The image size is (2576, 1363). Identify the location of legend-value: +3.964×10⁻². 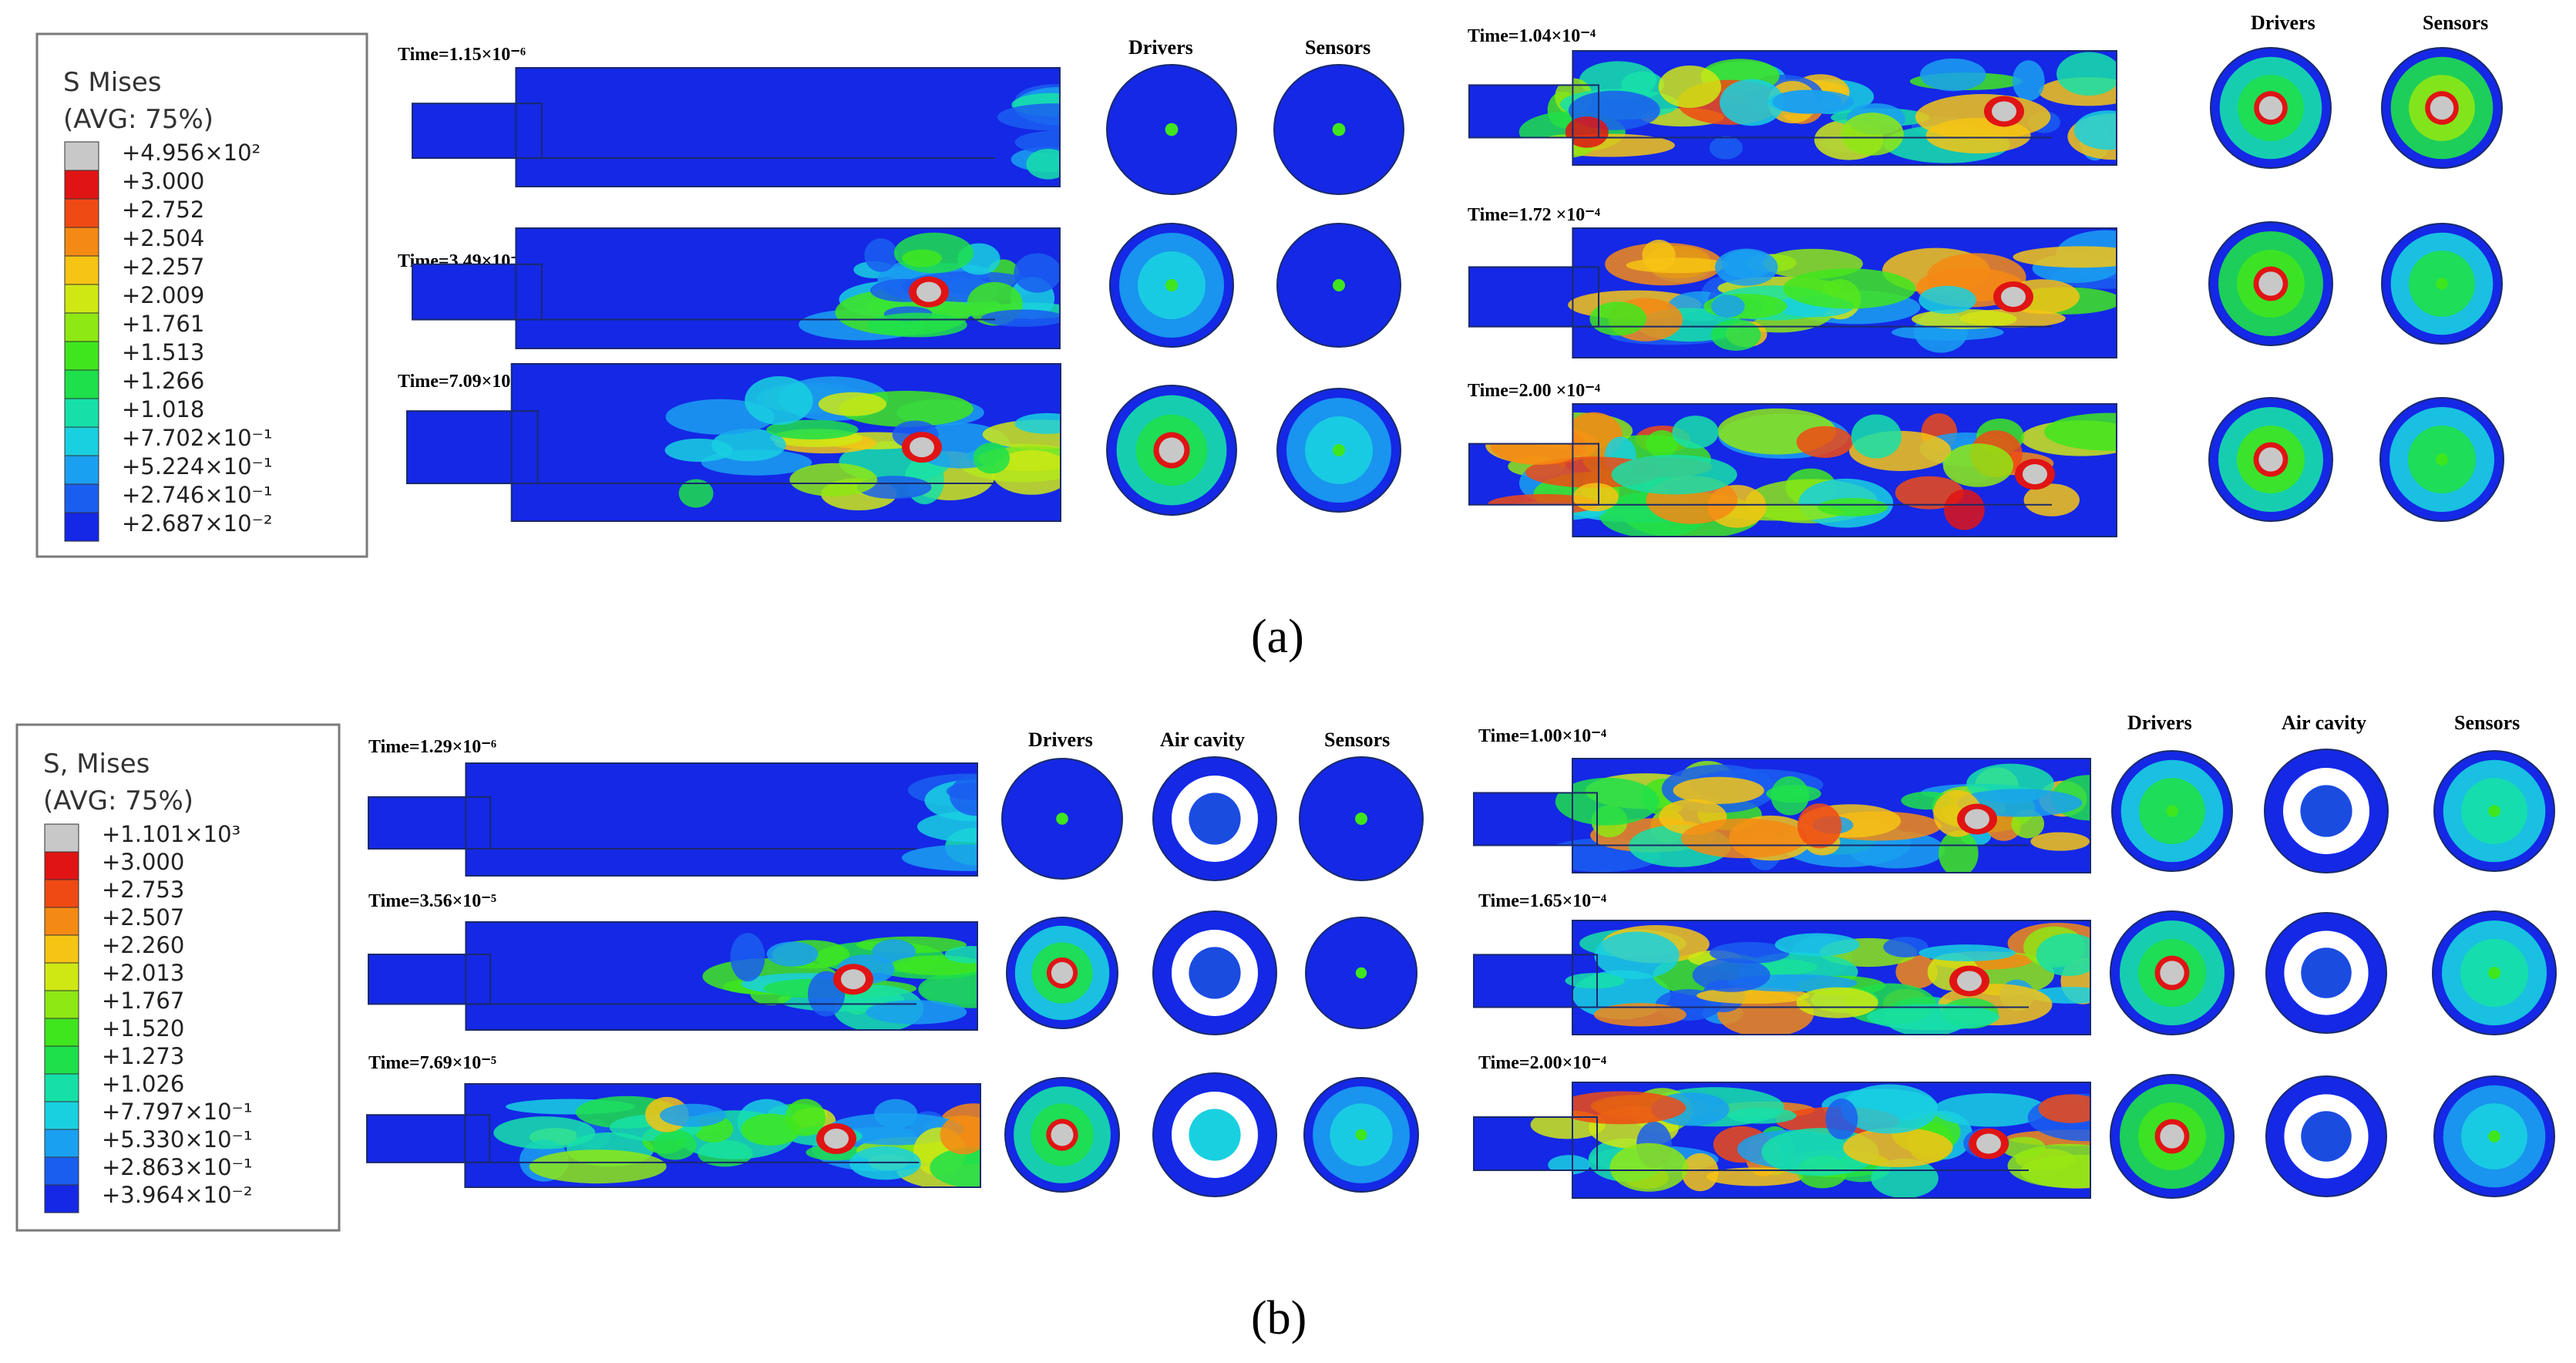
(177, 1195).